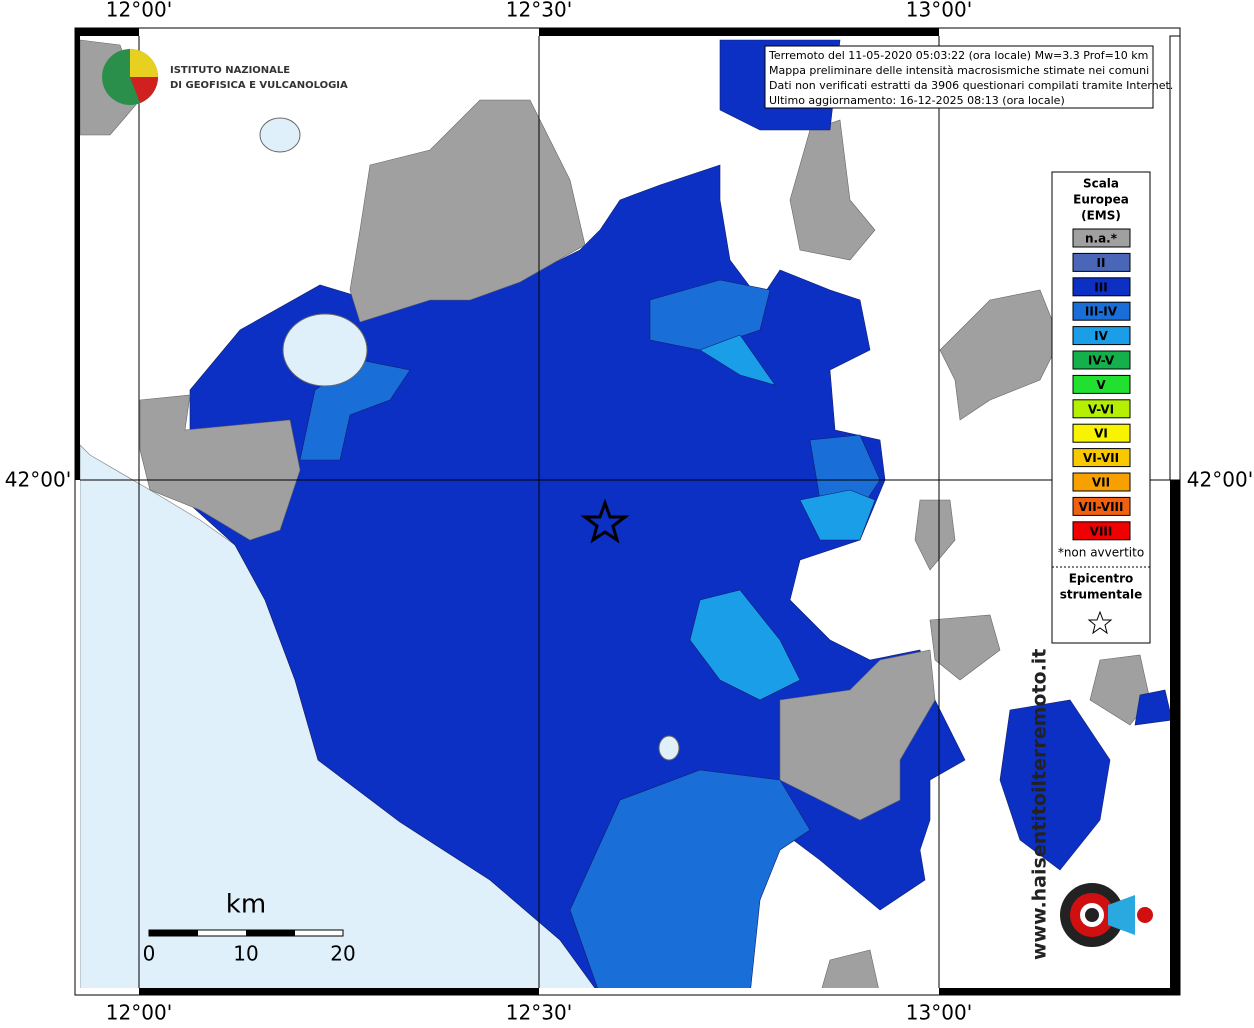 Image resolution: width=1254 pixels, height=1028 pixels. What do you see at coordinates (342, 954) in the screenshot?
I see `scale-tick-label: 20` at bounding box center [342, 954].